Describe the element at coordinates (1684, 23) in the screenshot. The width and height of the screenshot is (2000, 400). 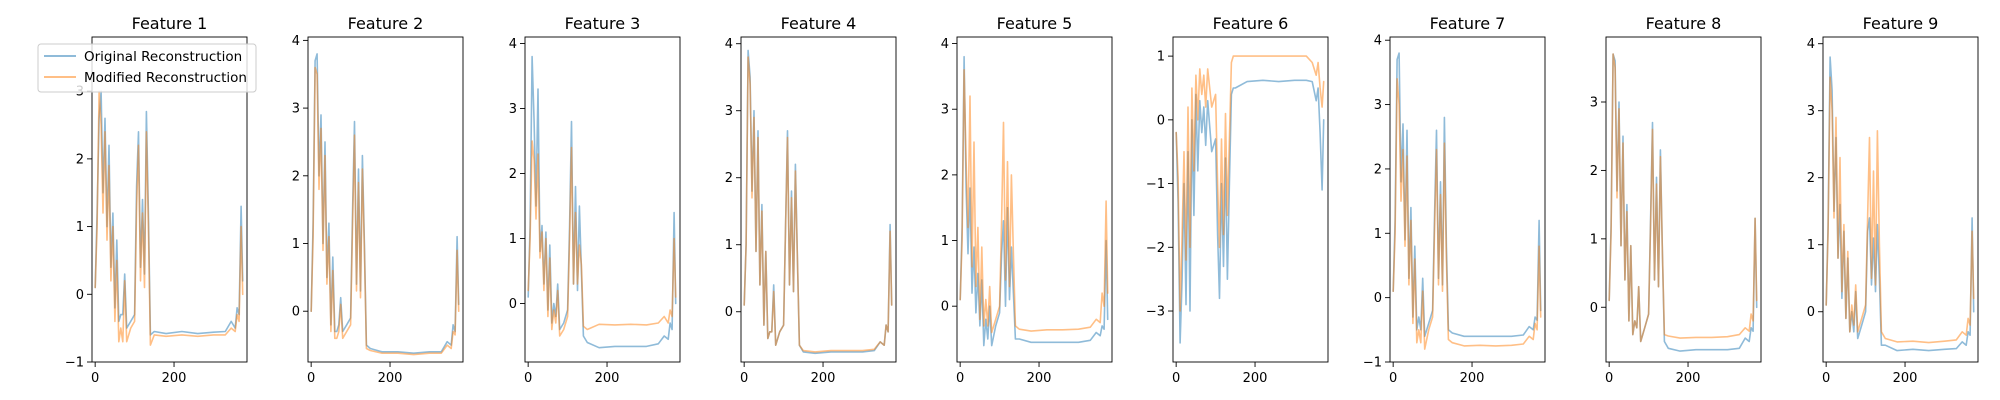
I see `panel-title: Feature 8` at that location.